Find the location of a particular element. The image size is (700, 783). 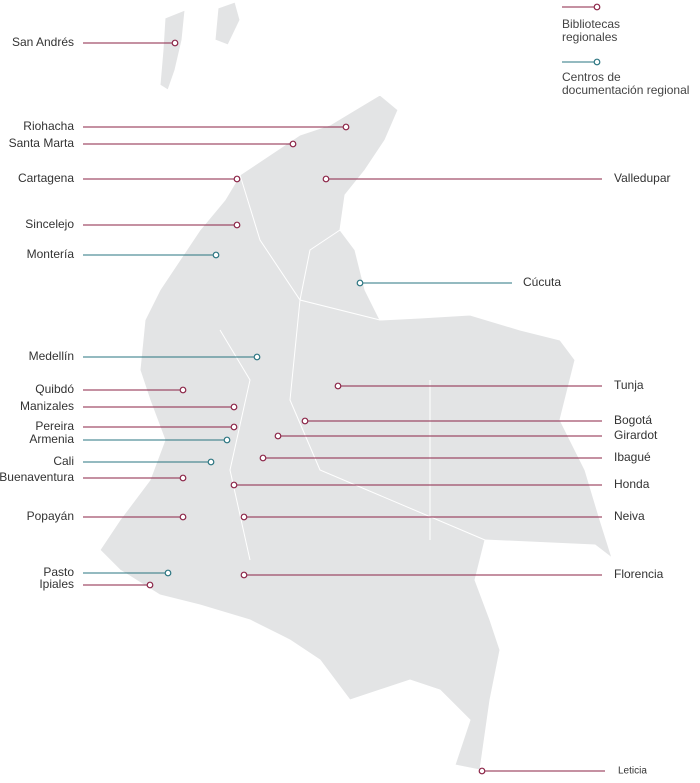

city-label: Tunja is located at coordinates (629, 385).